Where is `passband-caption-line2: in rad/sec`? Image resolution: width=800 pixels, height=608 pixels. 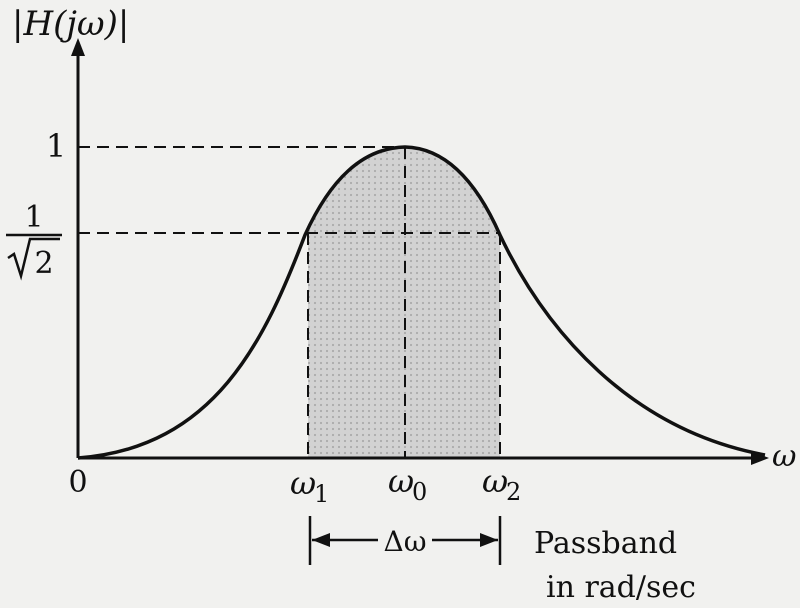
passband-caption-line2: in rad/sec is located at coordinates (621, 587).